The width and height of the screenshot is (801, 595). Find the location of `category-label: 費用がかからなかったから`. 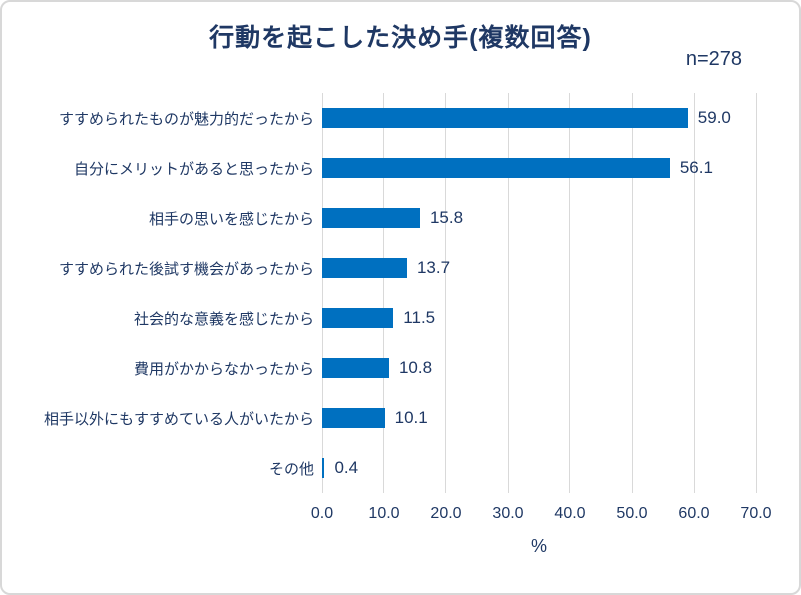

category-label: 費用がかからなかったから is located at coordinates (223, 369).